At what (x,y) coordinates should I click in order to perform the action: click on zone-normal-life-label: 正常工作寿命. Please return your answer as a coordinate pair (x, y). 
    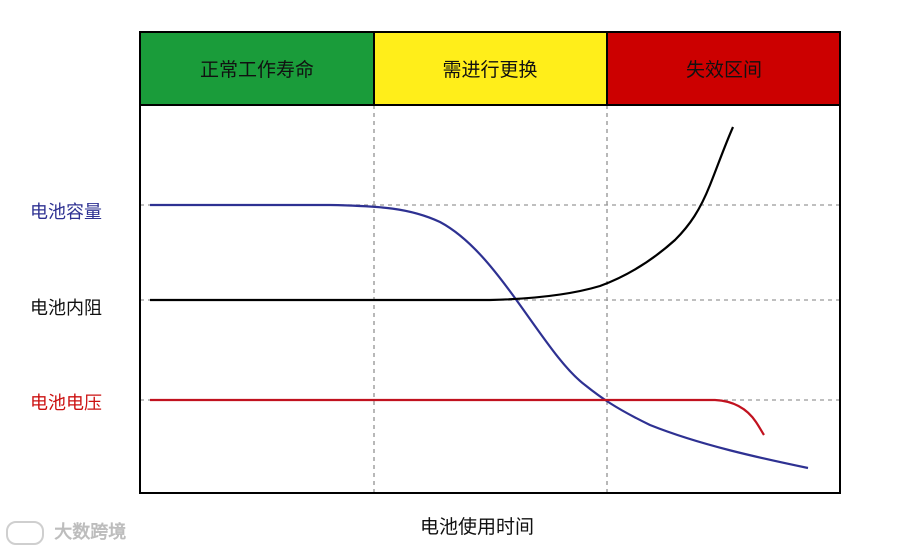
    Looking at the image, I should click on (257, 70).